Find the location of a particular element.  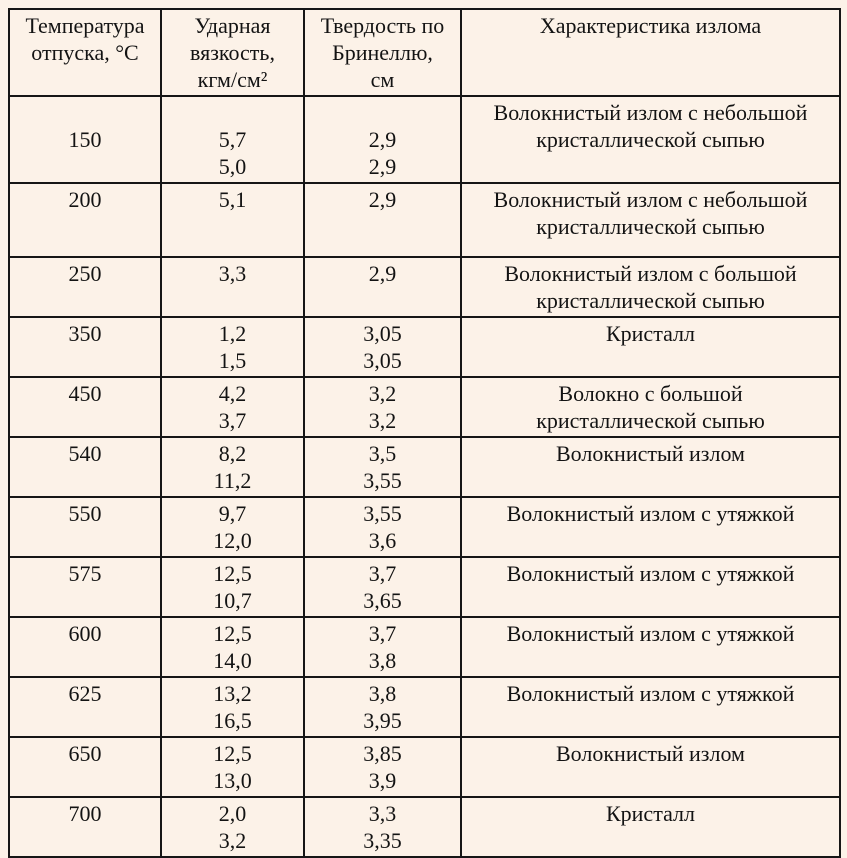

cell-temperature: 650 is located at coordinates (85, 767).